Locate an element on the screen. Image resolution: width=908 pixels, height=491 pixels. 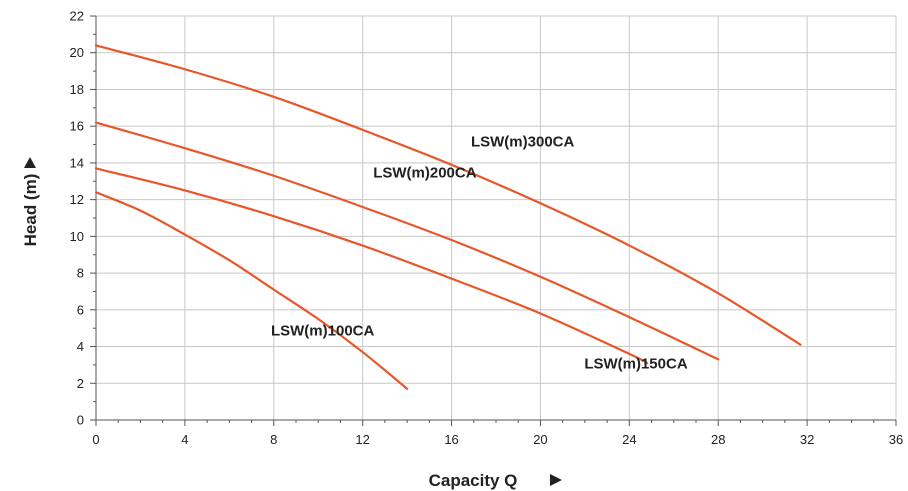
x-tick-label: 4 is located at coordinates (184, 439).